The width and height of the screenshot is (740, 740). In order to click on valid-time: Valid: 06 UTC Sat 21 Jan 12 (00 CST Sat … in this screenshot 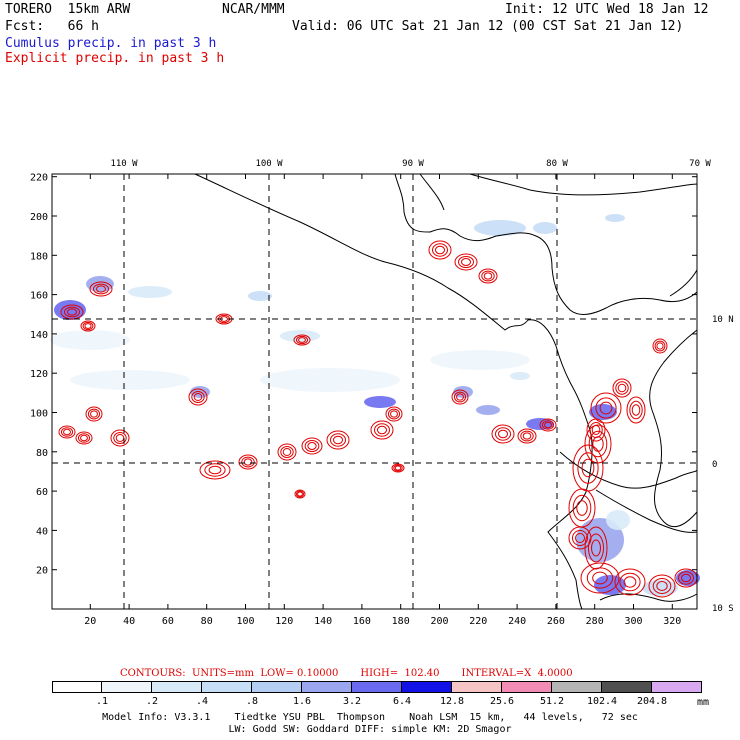, I will do `click(488, 26)`.